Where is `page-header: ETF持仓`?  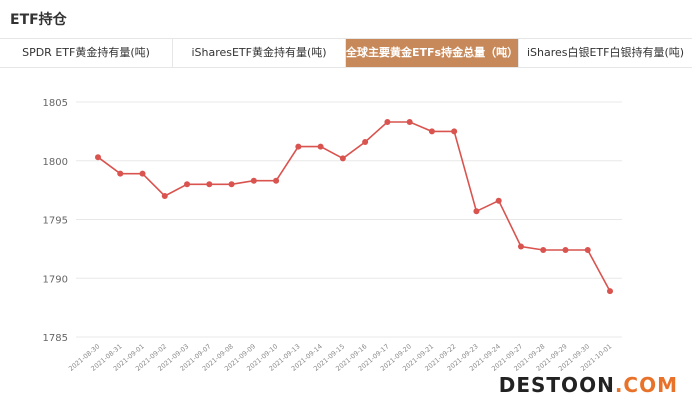
page-header: ETF持仓 is located at coordinates (346, 18).